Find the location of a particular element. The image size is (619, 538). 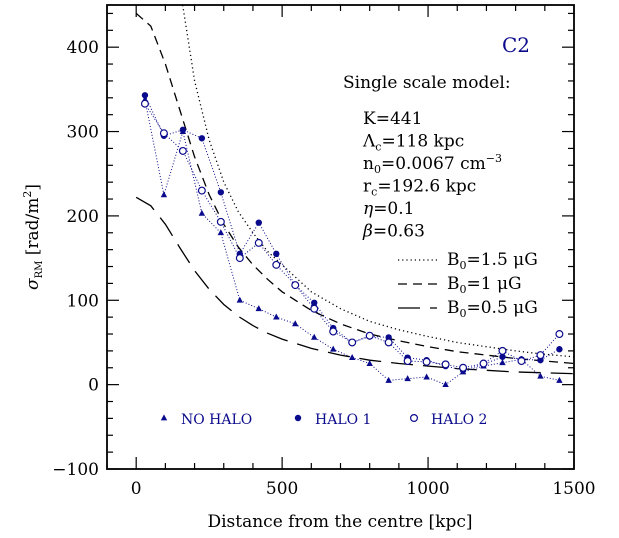

y-tick-label: 200 is located at coordinates (83, 217).